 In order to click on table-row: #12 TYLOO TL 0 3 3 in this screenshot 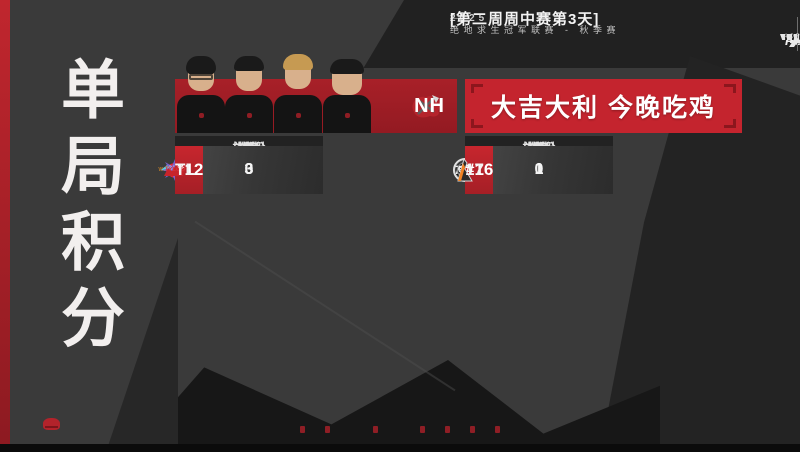, I will do `click(243, 170)`.